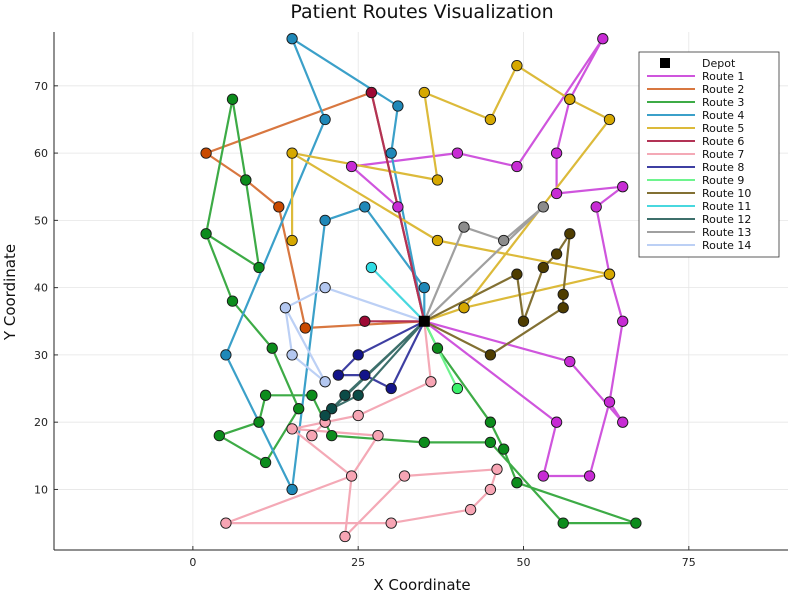 Image resolution: width=800 pixels, height=600 pixels. I want to click on legend-label-route-8: Route 8, so click(723, 167).